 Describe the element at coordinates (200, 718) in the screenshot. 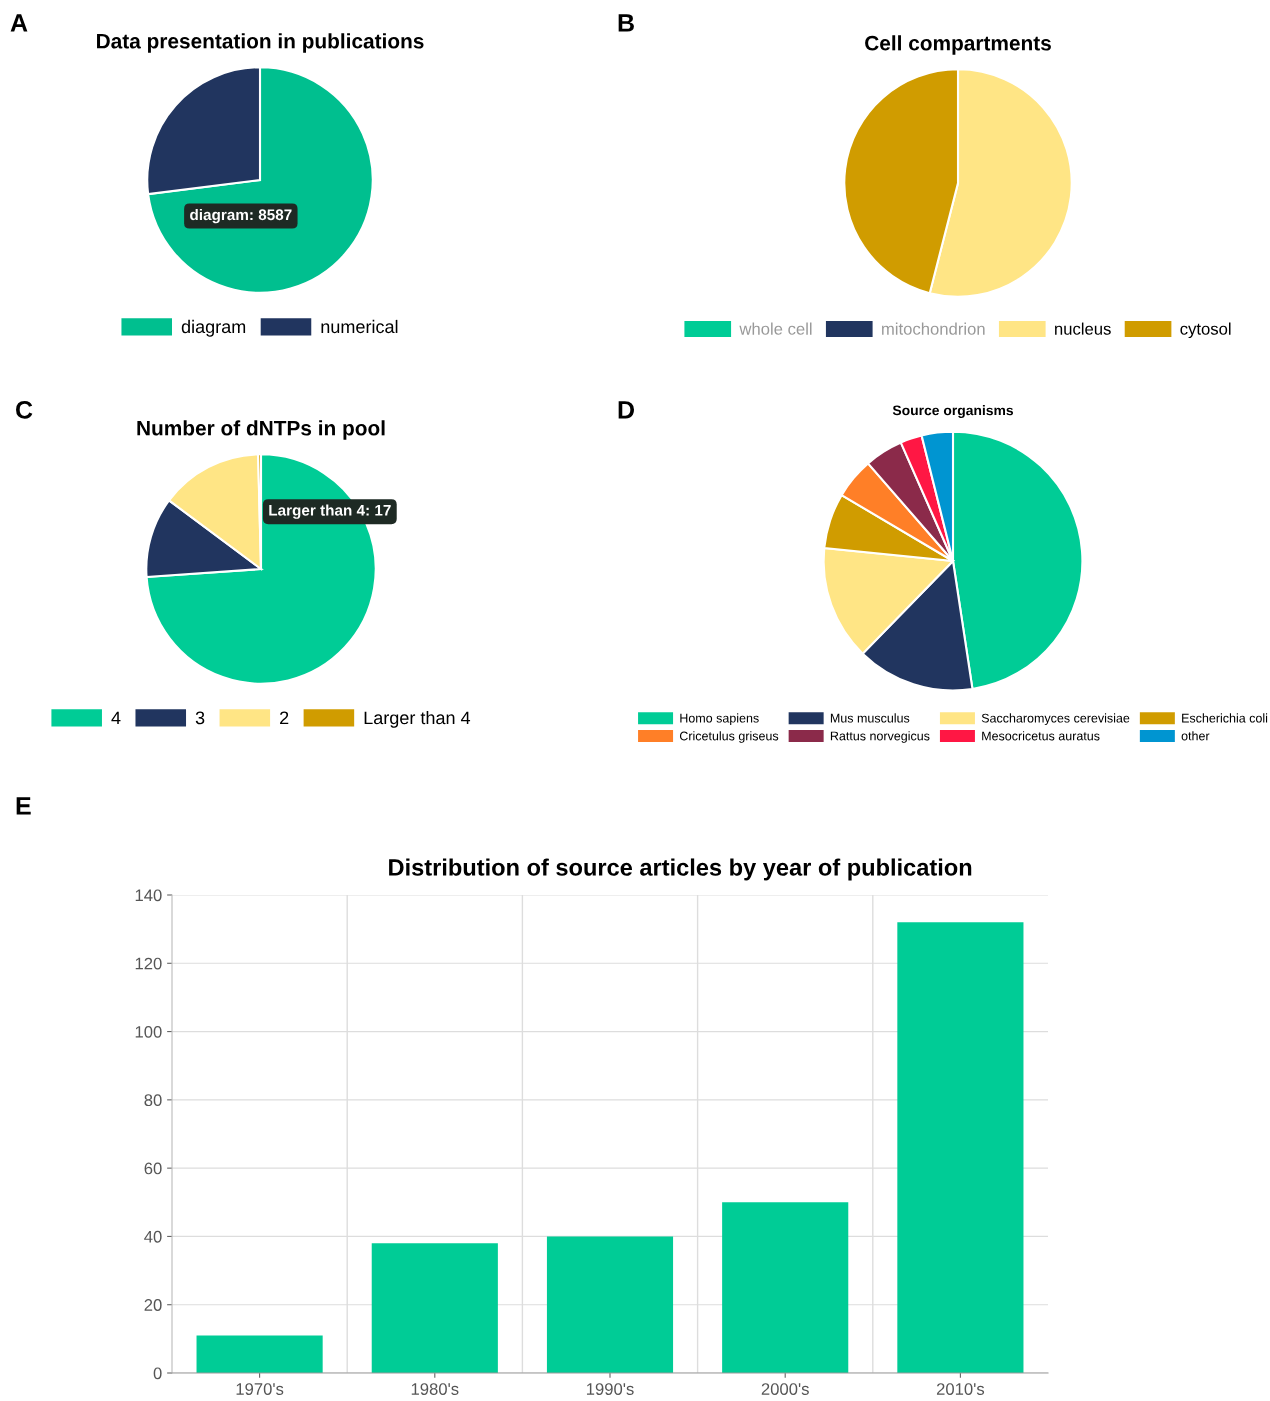

I see `legend-label: 3` at that location.